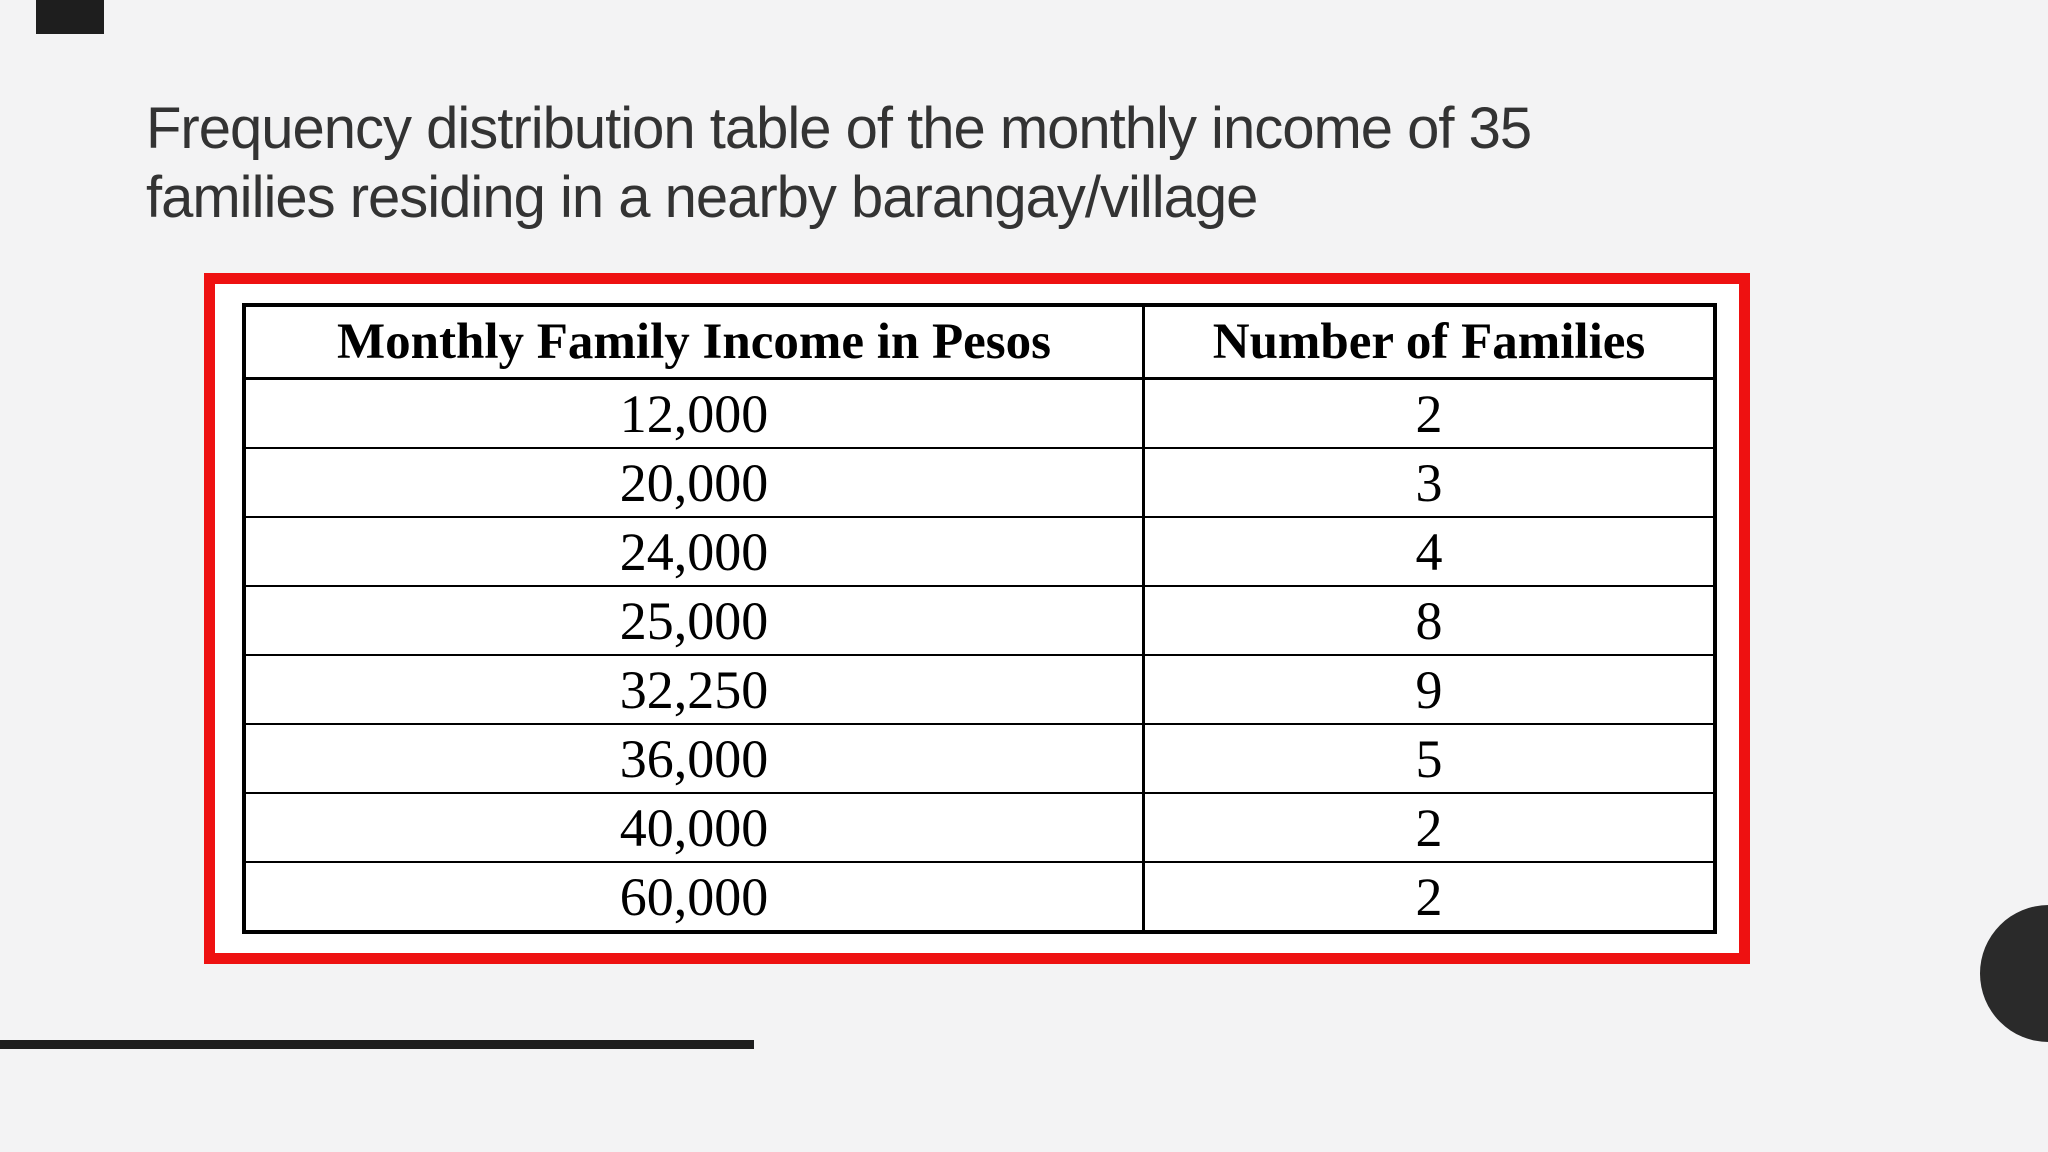 Image resolution: width=2048 pixels, height=1152 pixels. What do you see at coordinates (695, 758) in the screenshot?
I see `income-cell: 36,000` at bounding box center [695, 758].